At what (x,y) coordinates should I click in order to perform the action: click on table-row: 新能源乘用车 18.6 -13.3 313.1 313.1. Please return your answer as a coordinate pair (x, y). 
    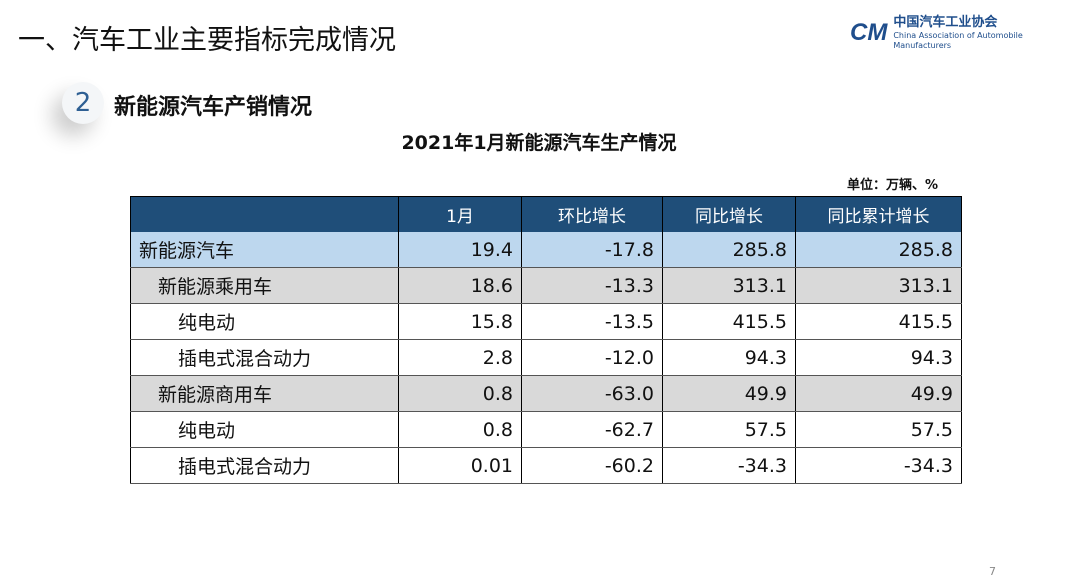
    Looking at the image, I should click on (546, 285).